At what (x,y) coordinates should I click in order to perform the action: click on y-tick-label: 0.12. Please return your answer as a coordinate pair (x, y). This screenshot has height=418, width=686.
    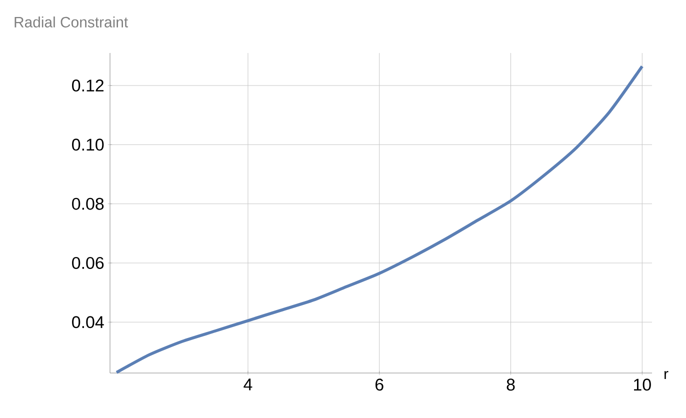
    Looking at the image, I should click on (88, 86).